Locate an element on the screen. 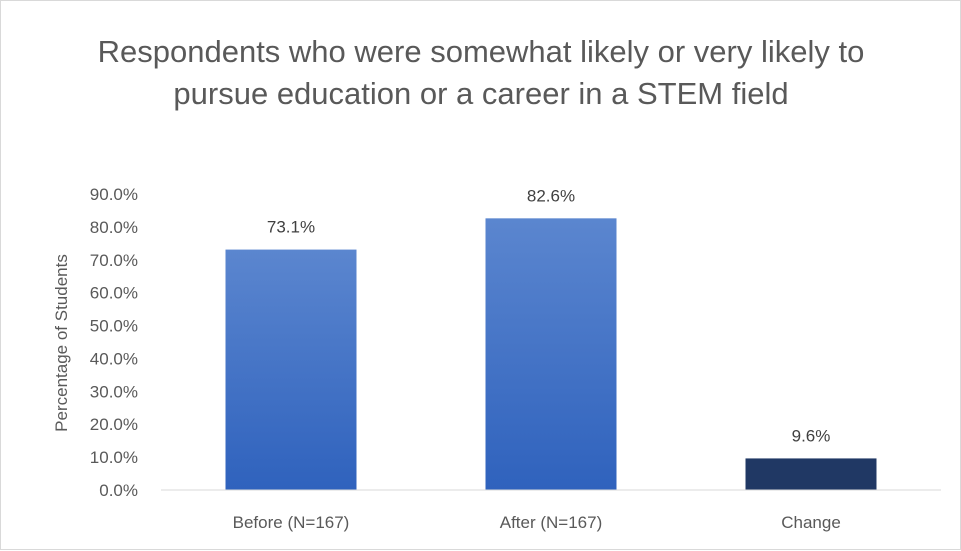 This screenshot has height=551, width=961. bar-change is located at coordinates (811, 474).